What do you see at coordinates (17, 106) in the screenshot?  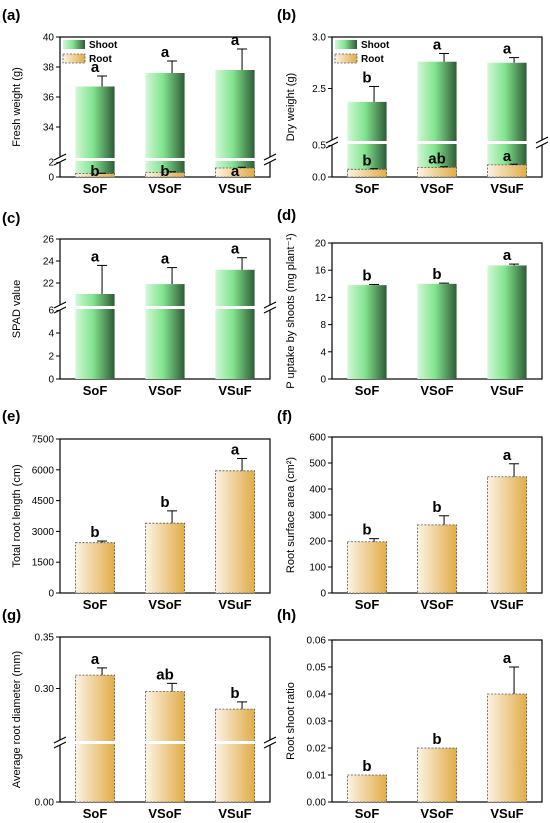 I see `y-axis-label: Fresh weight (g)` at bounding box center [17, 106].